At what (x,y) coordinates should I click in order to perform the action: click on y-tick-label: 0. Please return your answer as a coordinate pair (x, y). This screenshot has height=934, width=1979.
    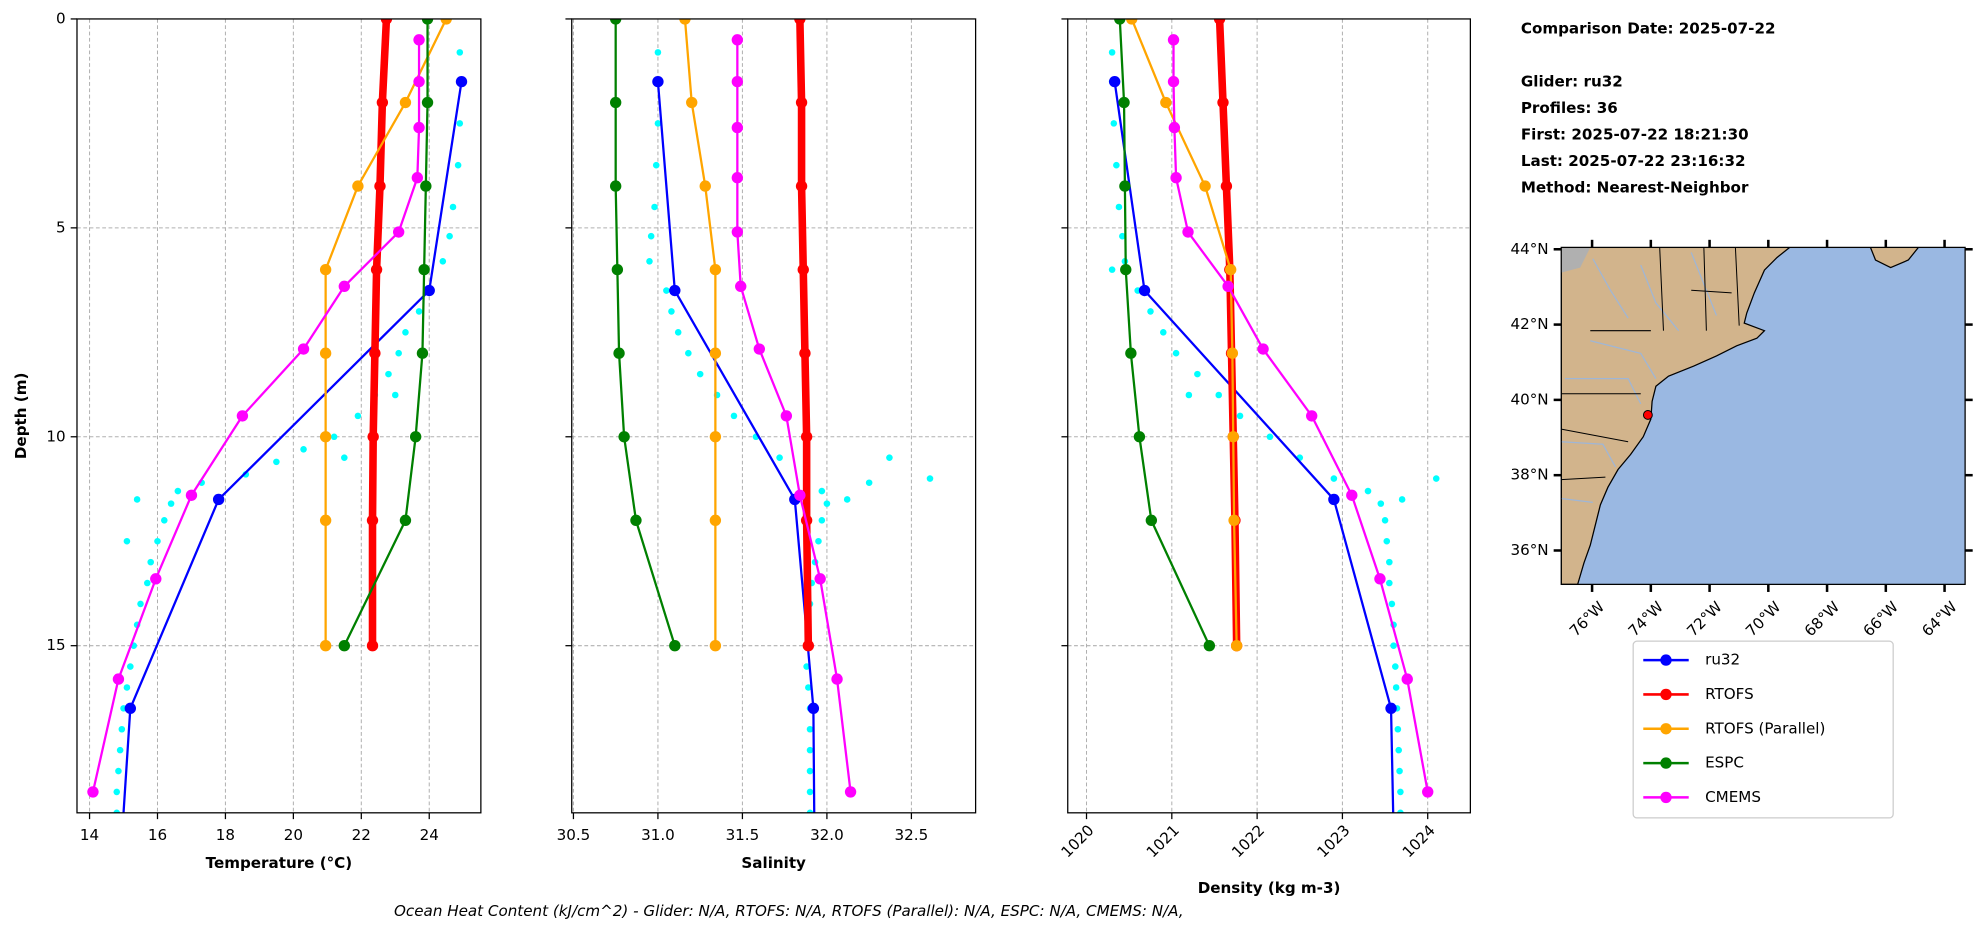
    Looking at the image, I should click on (61, 18).